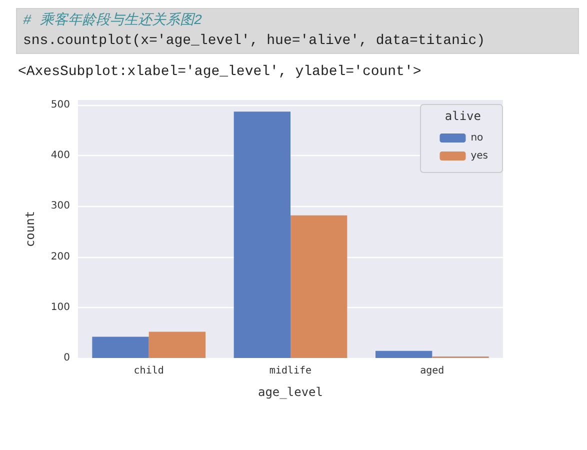 The image size is (587, 450). Describe the element at coordinates (290, 371) in the screenshot. I see `x-tick-label: midlife` at that location.